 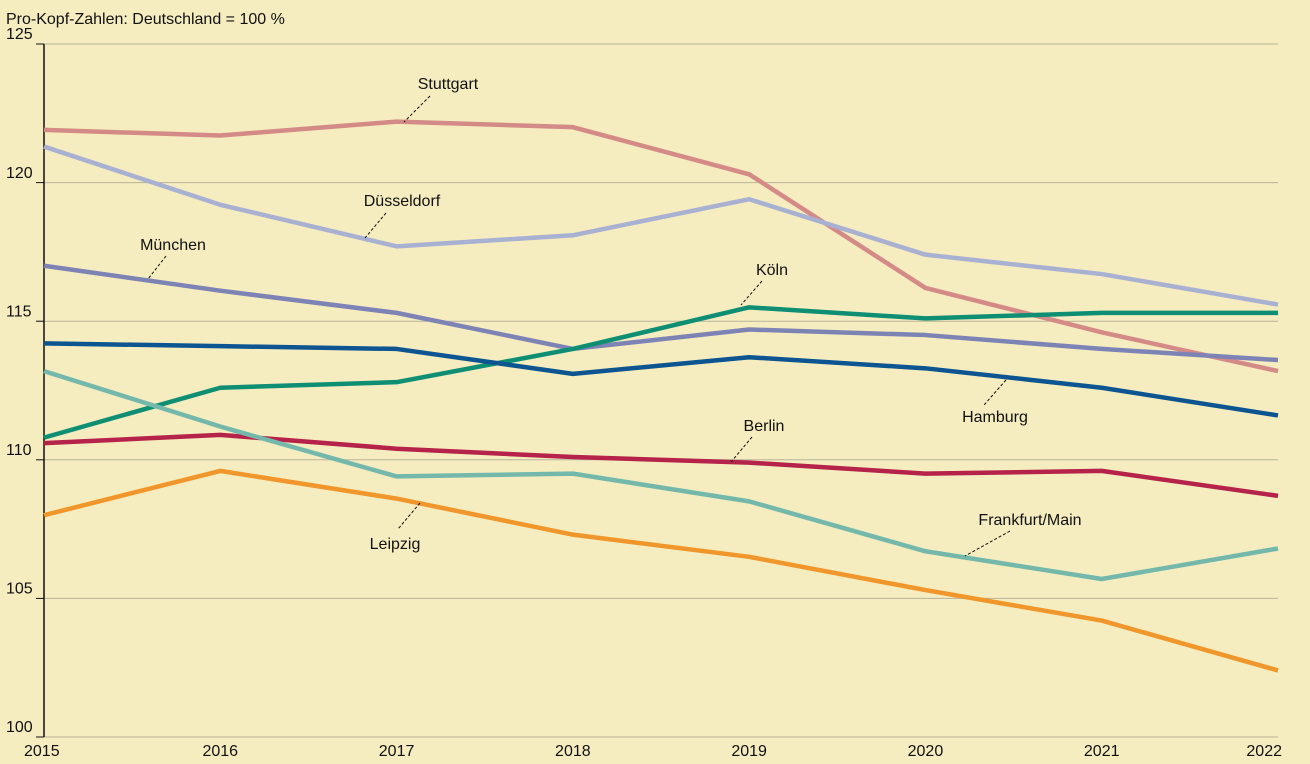 What do you see at coordinates (1264, 751) in the screenshot?
I see `x-tick-label: 2022` at bounding box center [1264, 751].